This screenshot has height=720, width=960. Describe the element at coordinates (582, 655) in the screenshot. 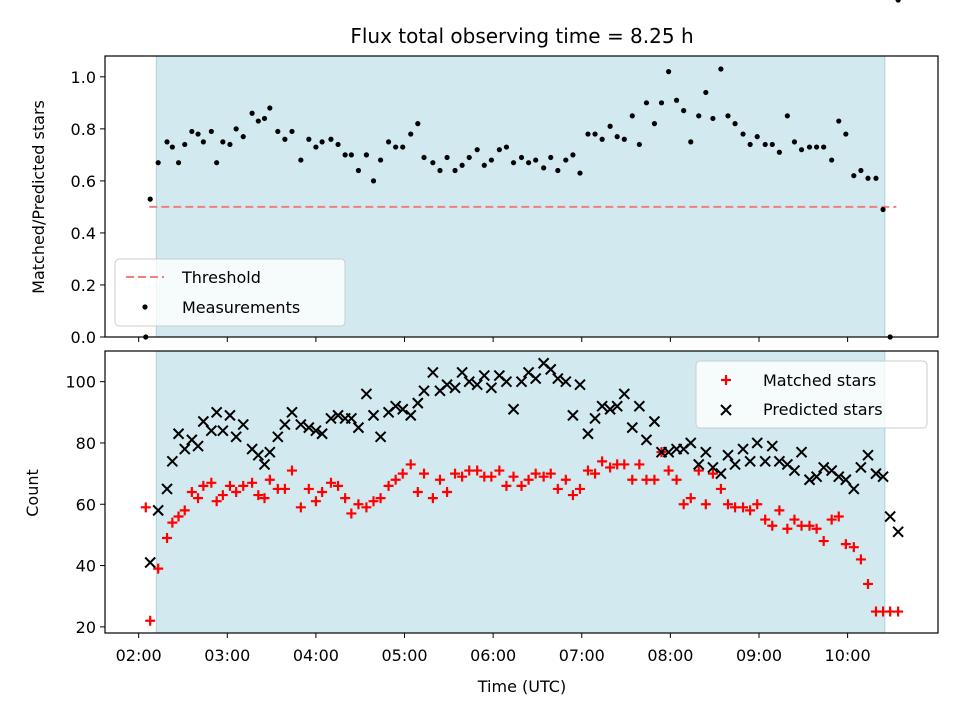

I see `x-tick-label: 07:00` at that location.